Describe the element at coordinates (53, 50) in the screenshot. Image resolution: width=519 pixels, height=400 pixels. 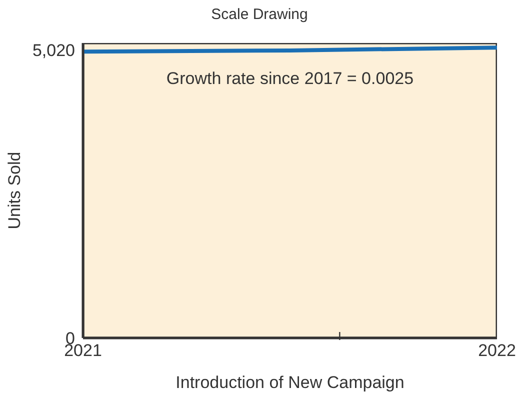
I see `y-tick-label: 5,020` at that location.